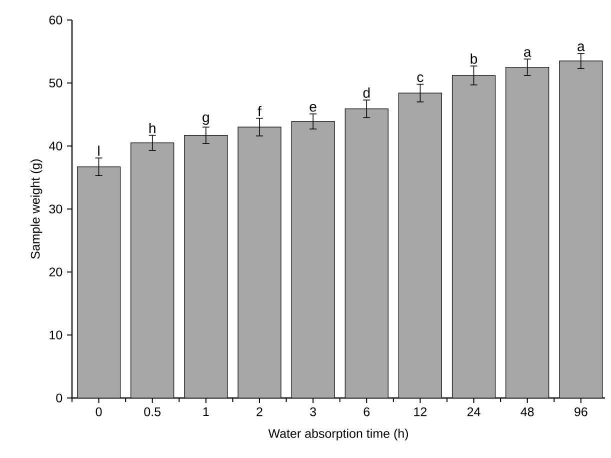 The image size is (611, 458). What do you see at coordinates (259, 411) in the screenshot?
I see `x-tick-label: 2` at bounding box center [259, 411].